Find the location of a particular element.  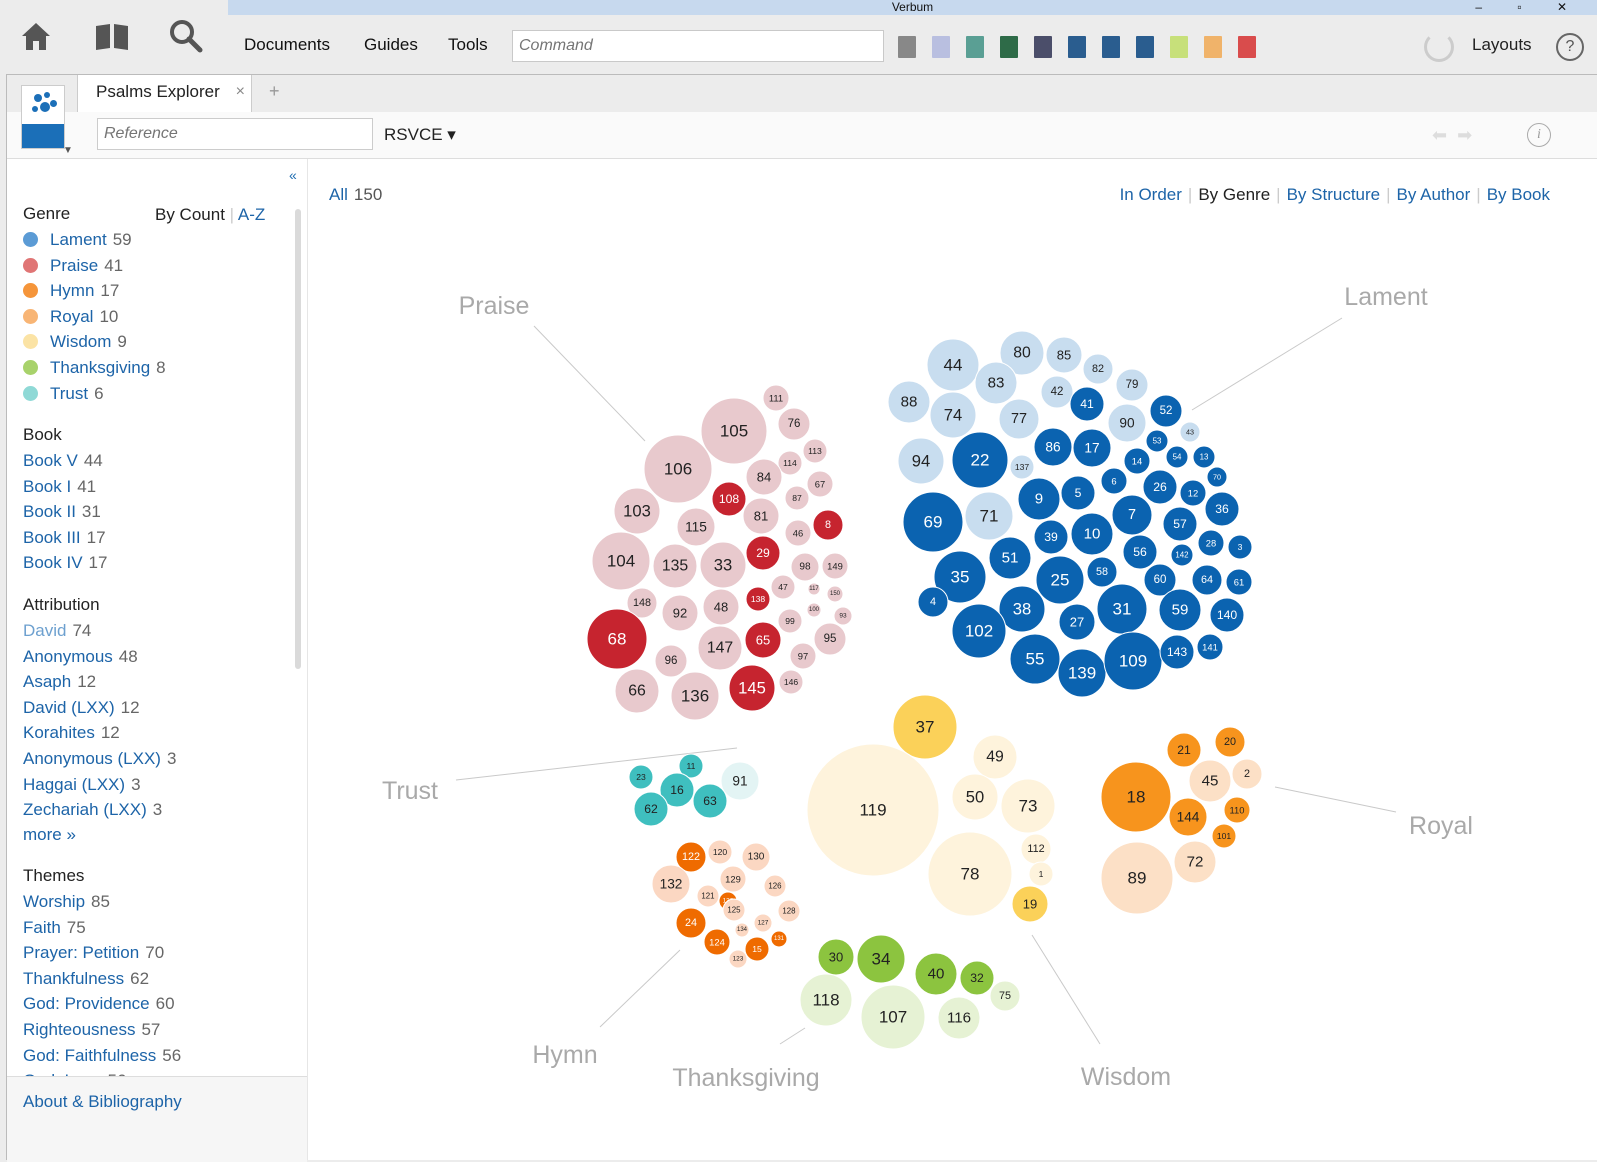

theme-item: Prayer: Petition 70 is located at coordinates (93, 953).